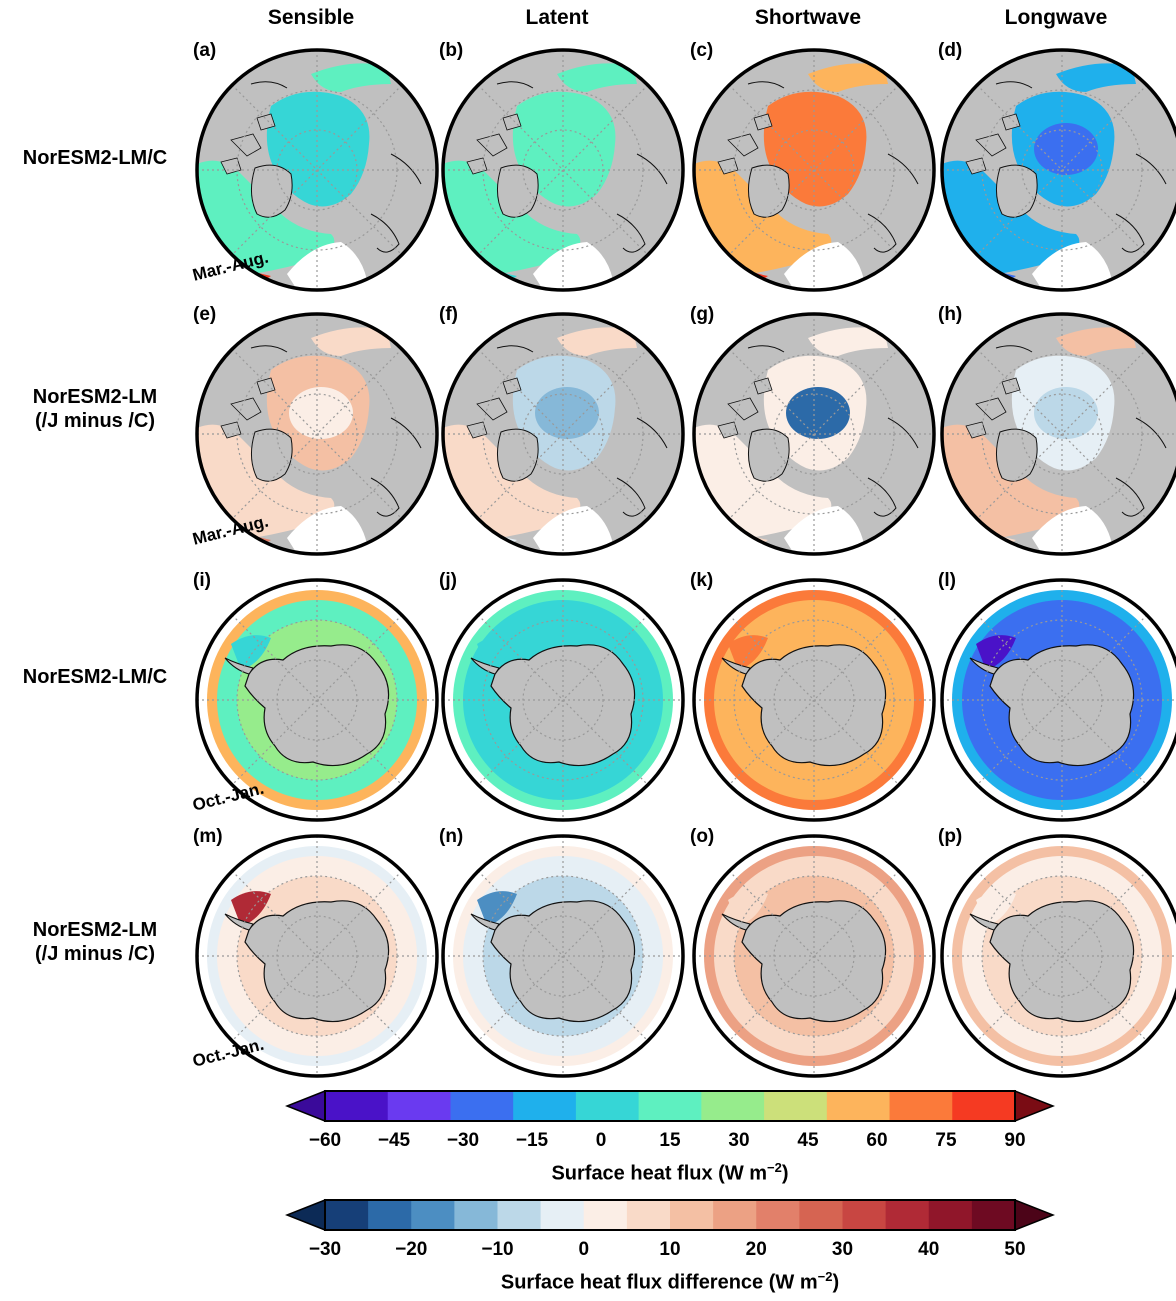  Describe the element at coordinates (1056, 17) in the screenshot. I see `column-title-longwave: Longwave` at that location.